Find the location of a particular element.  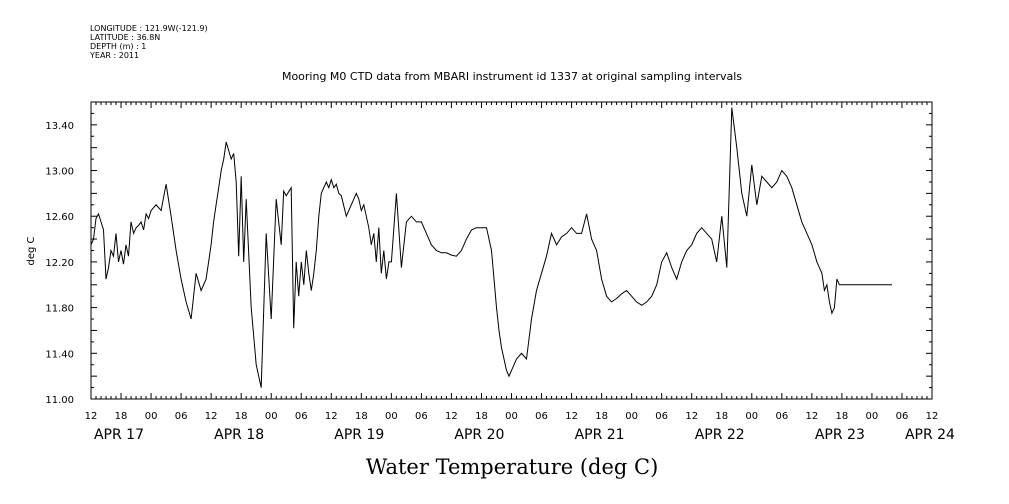

y-tick-label: 12.20 is located at coordinates (59, 263).